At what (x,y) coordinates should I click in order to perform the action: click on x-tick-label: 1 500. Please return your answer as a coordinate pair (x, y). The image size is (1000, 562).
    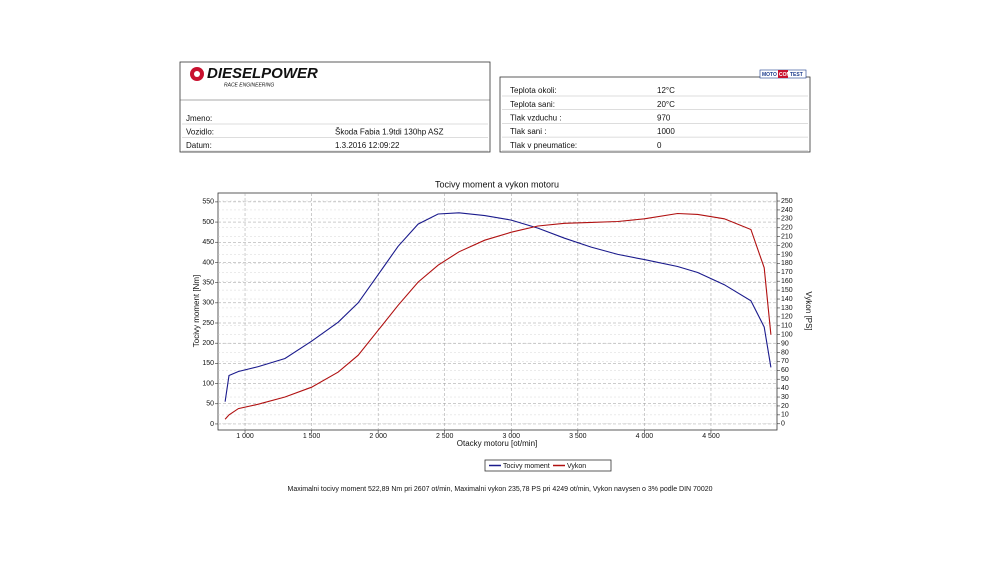
    Looking at the image, I should click on (312, 436).